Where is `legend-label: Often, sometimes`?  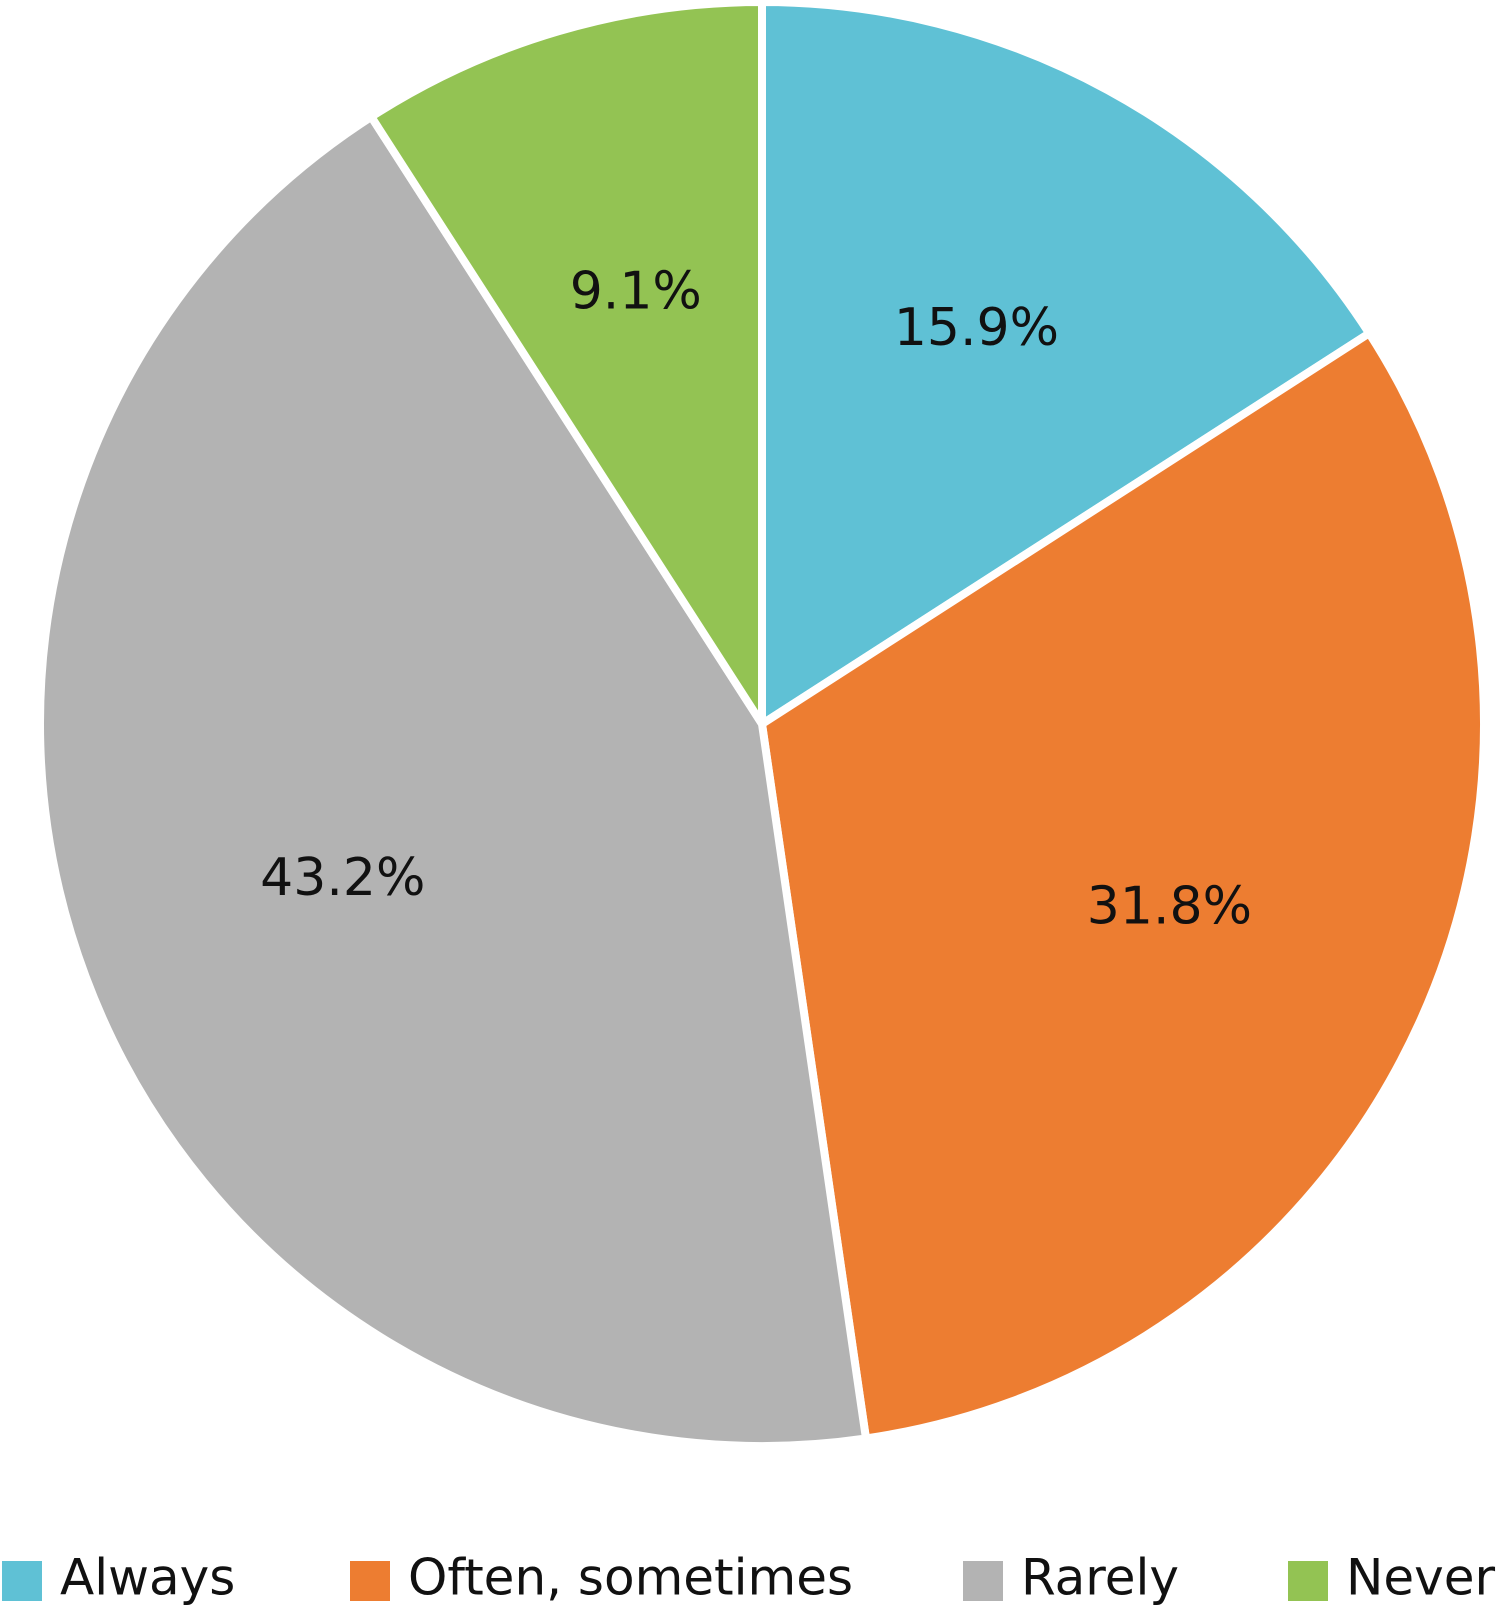 legend-label: Often, sometimes is located at coordinates (630, 1578).